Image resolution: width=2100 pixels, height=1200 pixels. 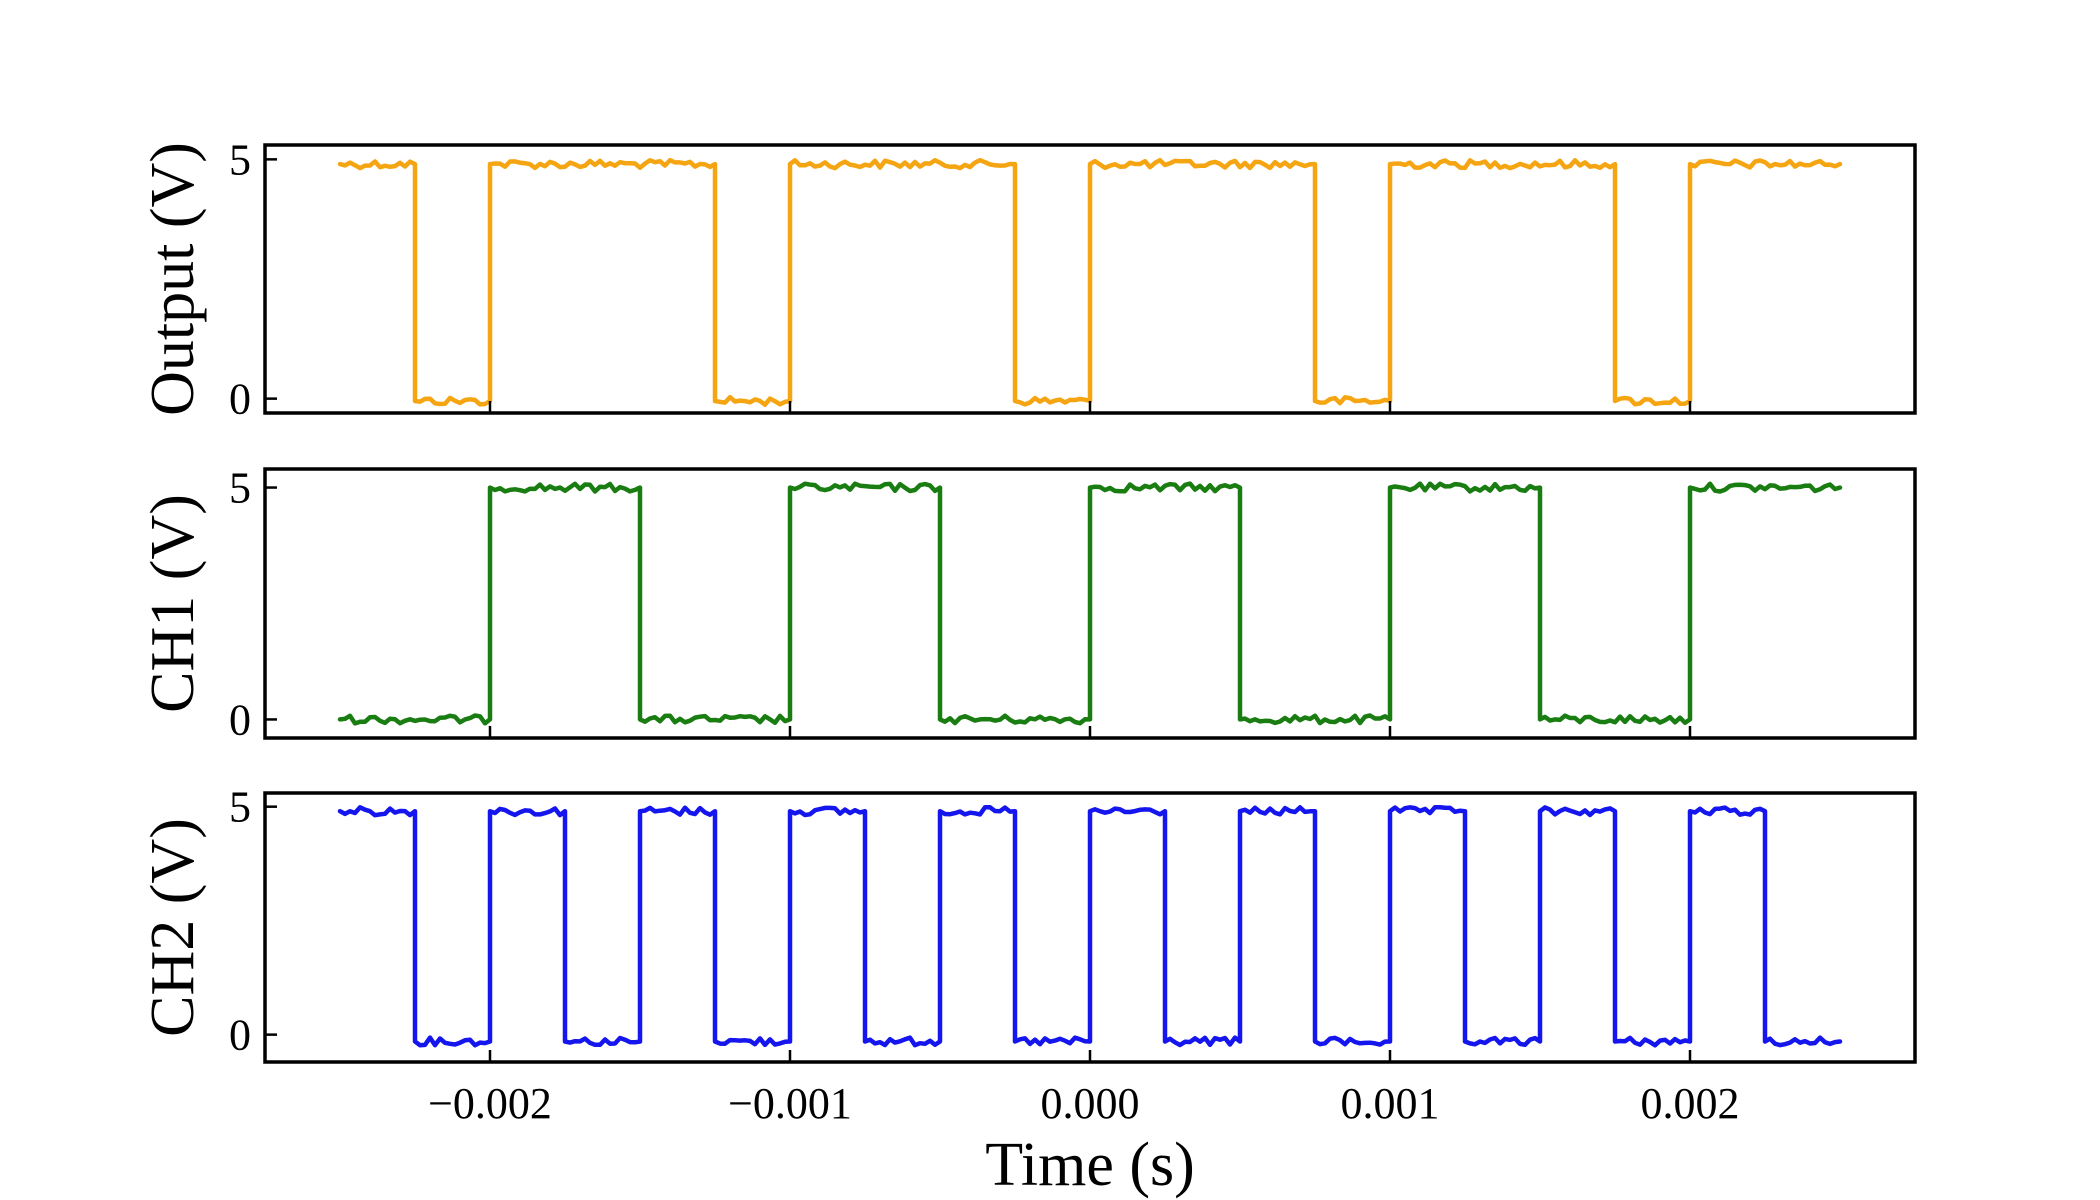 What do you see at coordinates (490, 1103) in the screenshot?
I see `x-tick-label: −0.002` at bounding box center [490, 1103].